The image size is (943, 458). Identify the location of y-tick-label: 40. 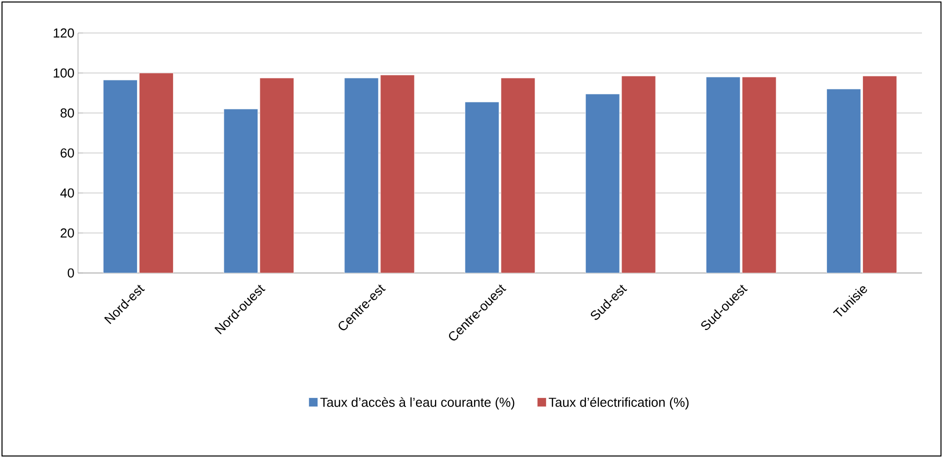
(67, 193).